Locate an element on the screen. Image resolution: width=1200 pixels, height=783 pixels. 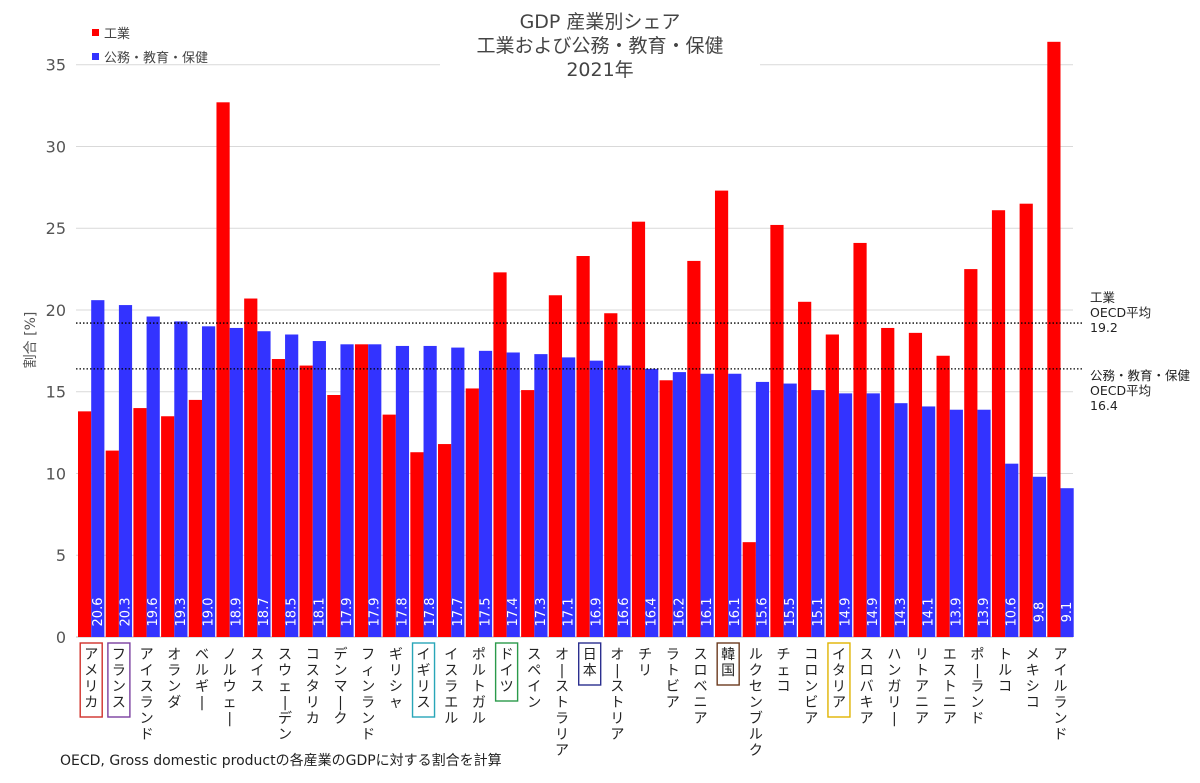
chart-title-line-3: 2021年 is located at coordinates (600, 70).